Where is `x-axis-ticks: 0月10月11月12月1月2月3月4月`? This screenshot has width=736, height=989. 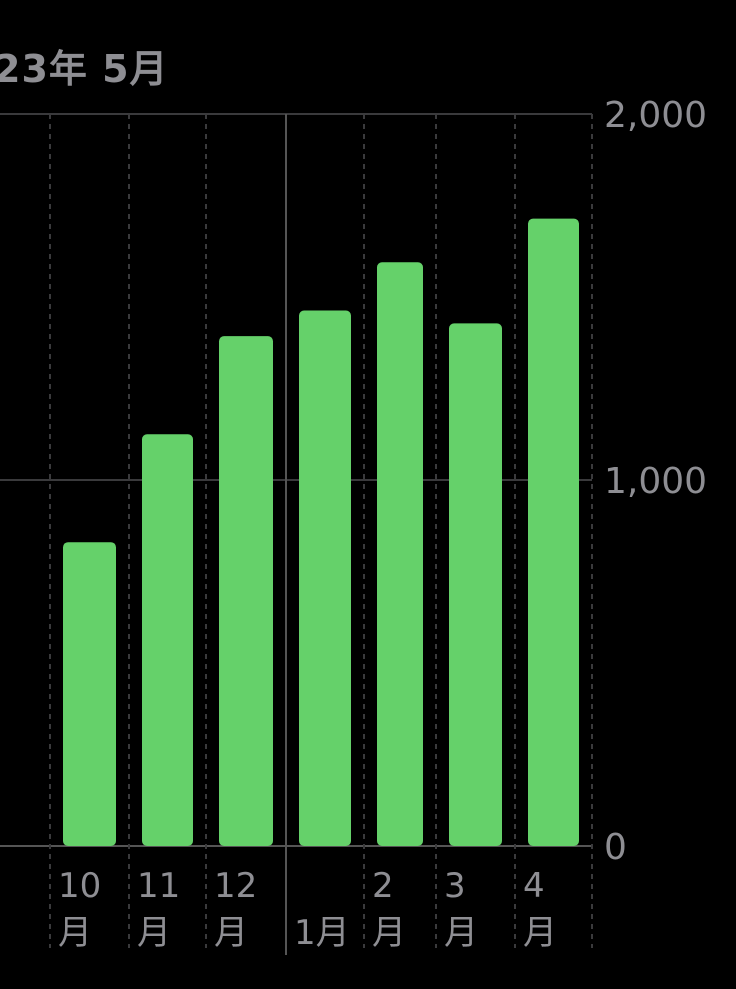 x-axis-ticks: 0月10月11月12月1月2月3月4月 is located at coordinates (278, 909).